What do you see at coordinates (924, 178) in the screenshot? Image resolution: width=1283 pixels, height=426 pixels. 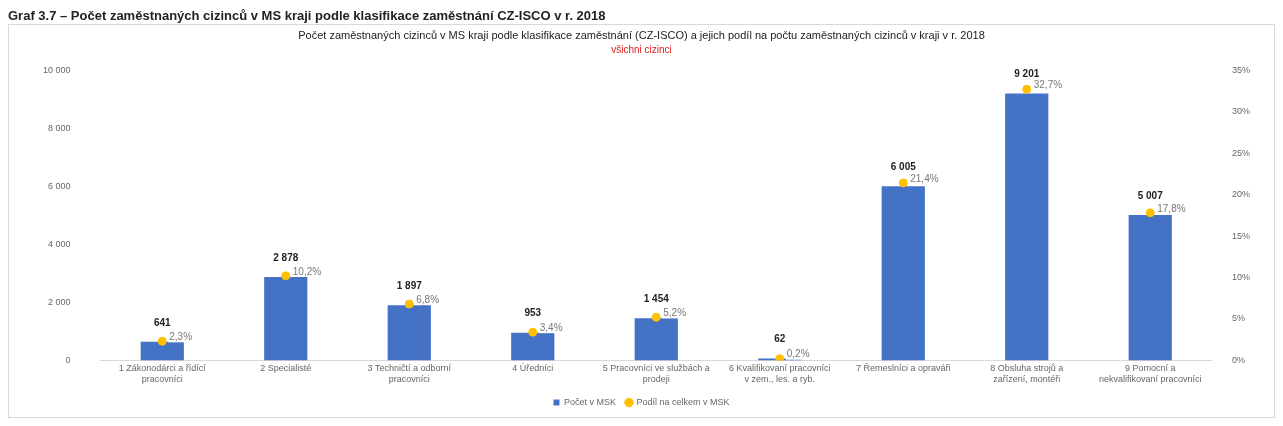 I see `data-label: 21,4%` at bounding box center [924, 178].